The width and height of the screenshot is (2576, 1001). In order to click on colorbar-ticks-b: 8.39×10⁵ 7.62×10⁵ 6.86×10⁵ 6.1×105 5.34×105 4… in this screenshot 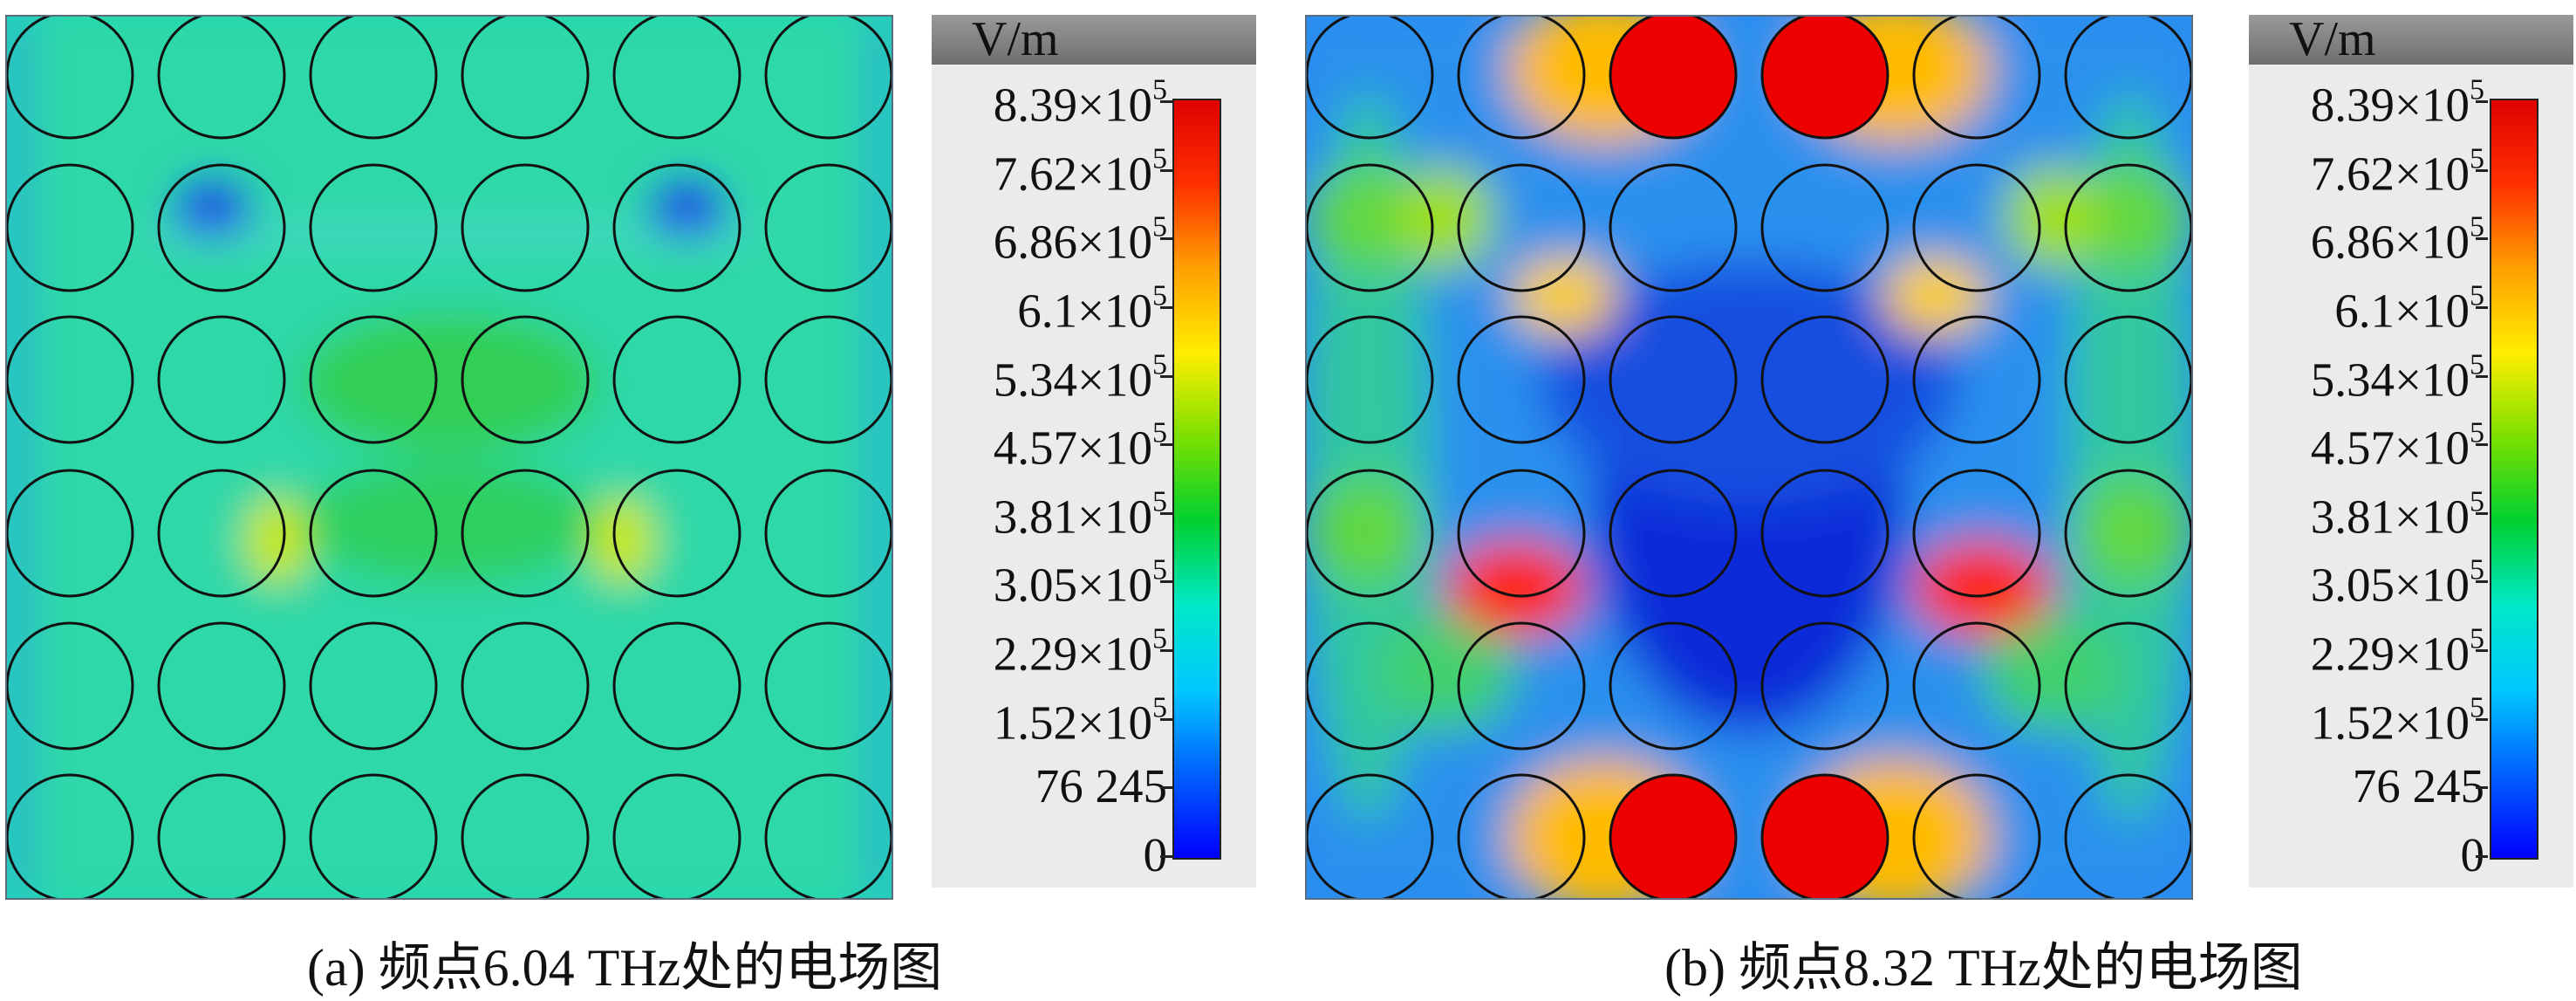, I will do `click(2350, 500)`.